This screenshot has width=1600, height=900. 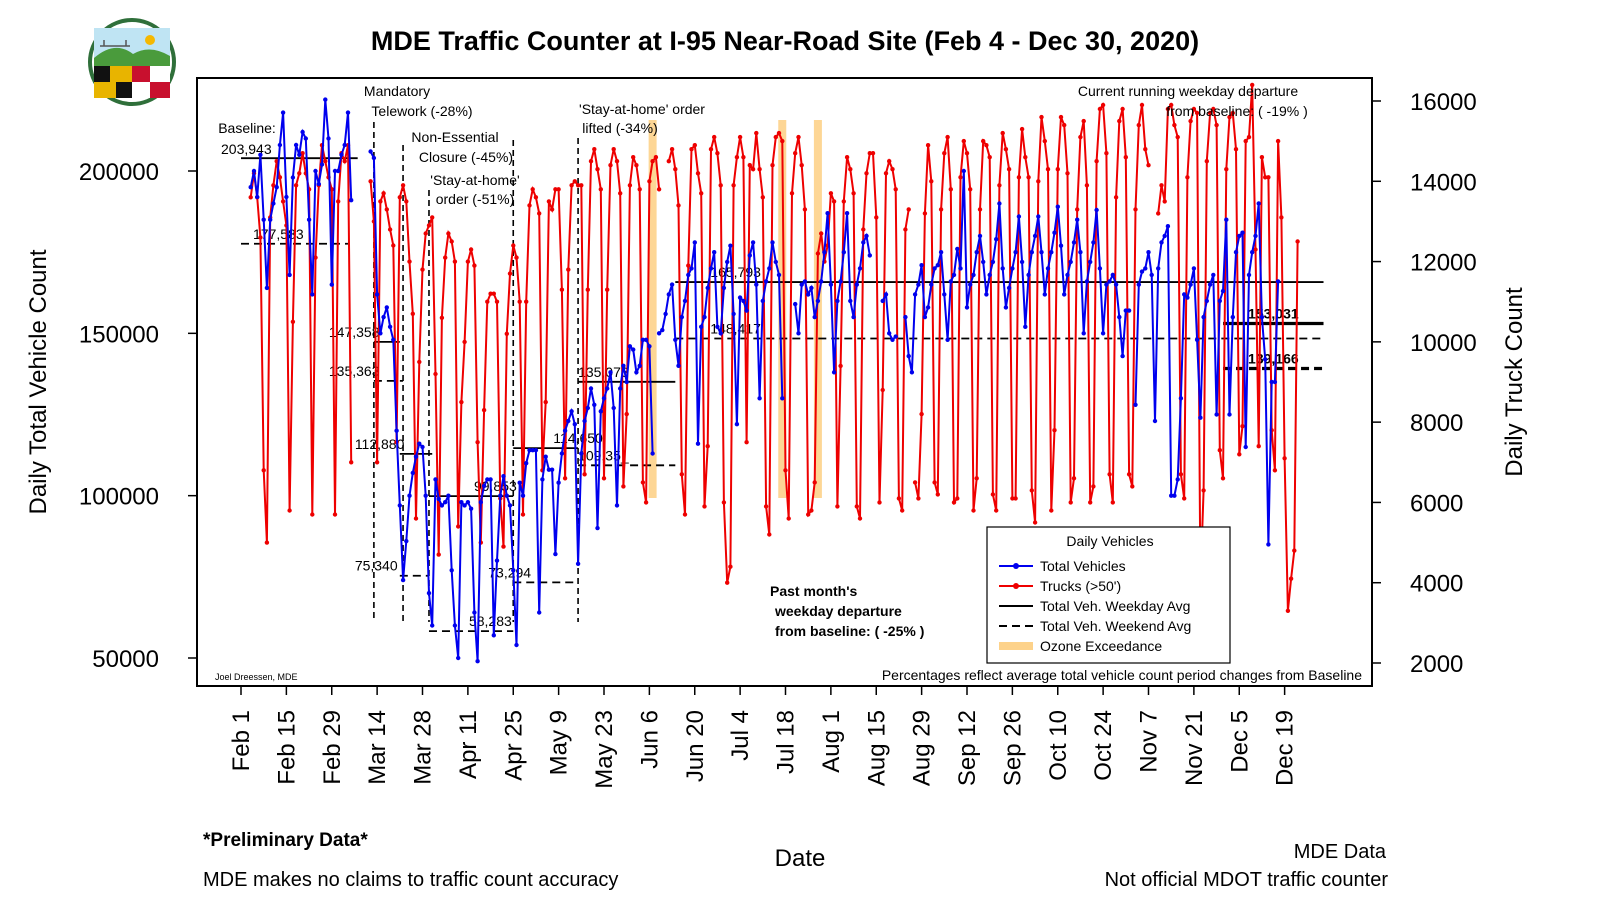 What do you see at coordinates (1080, 586) in the screenshot?
I see `legend-label-trucks: Trucks (>50')` at bounding box center [1080, 586].